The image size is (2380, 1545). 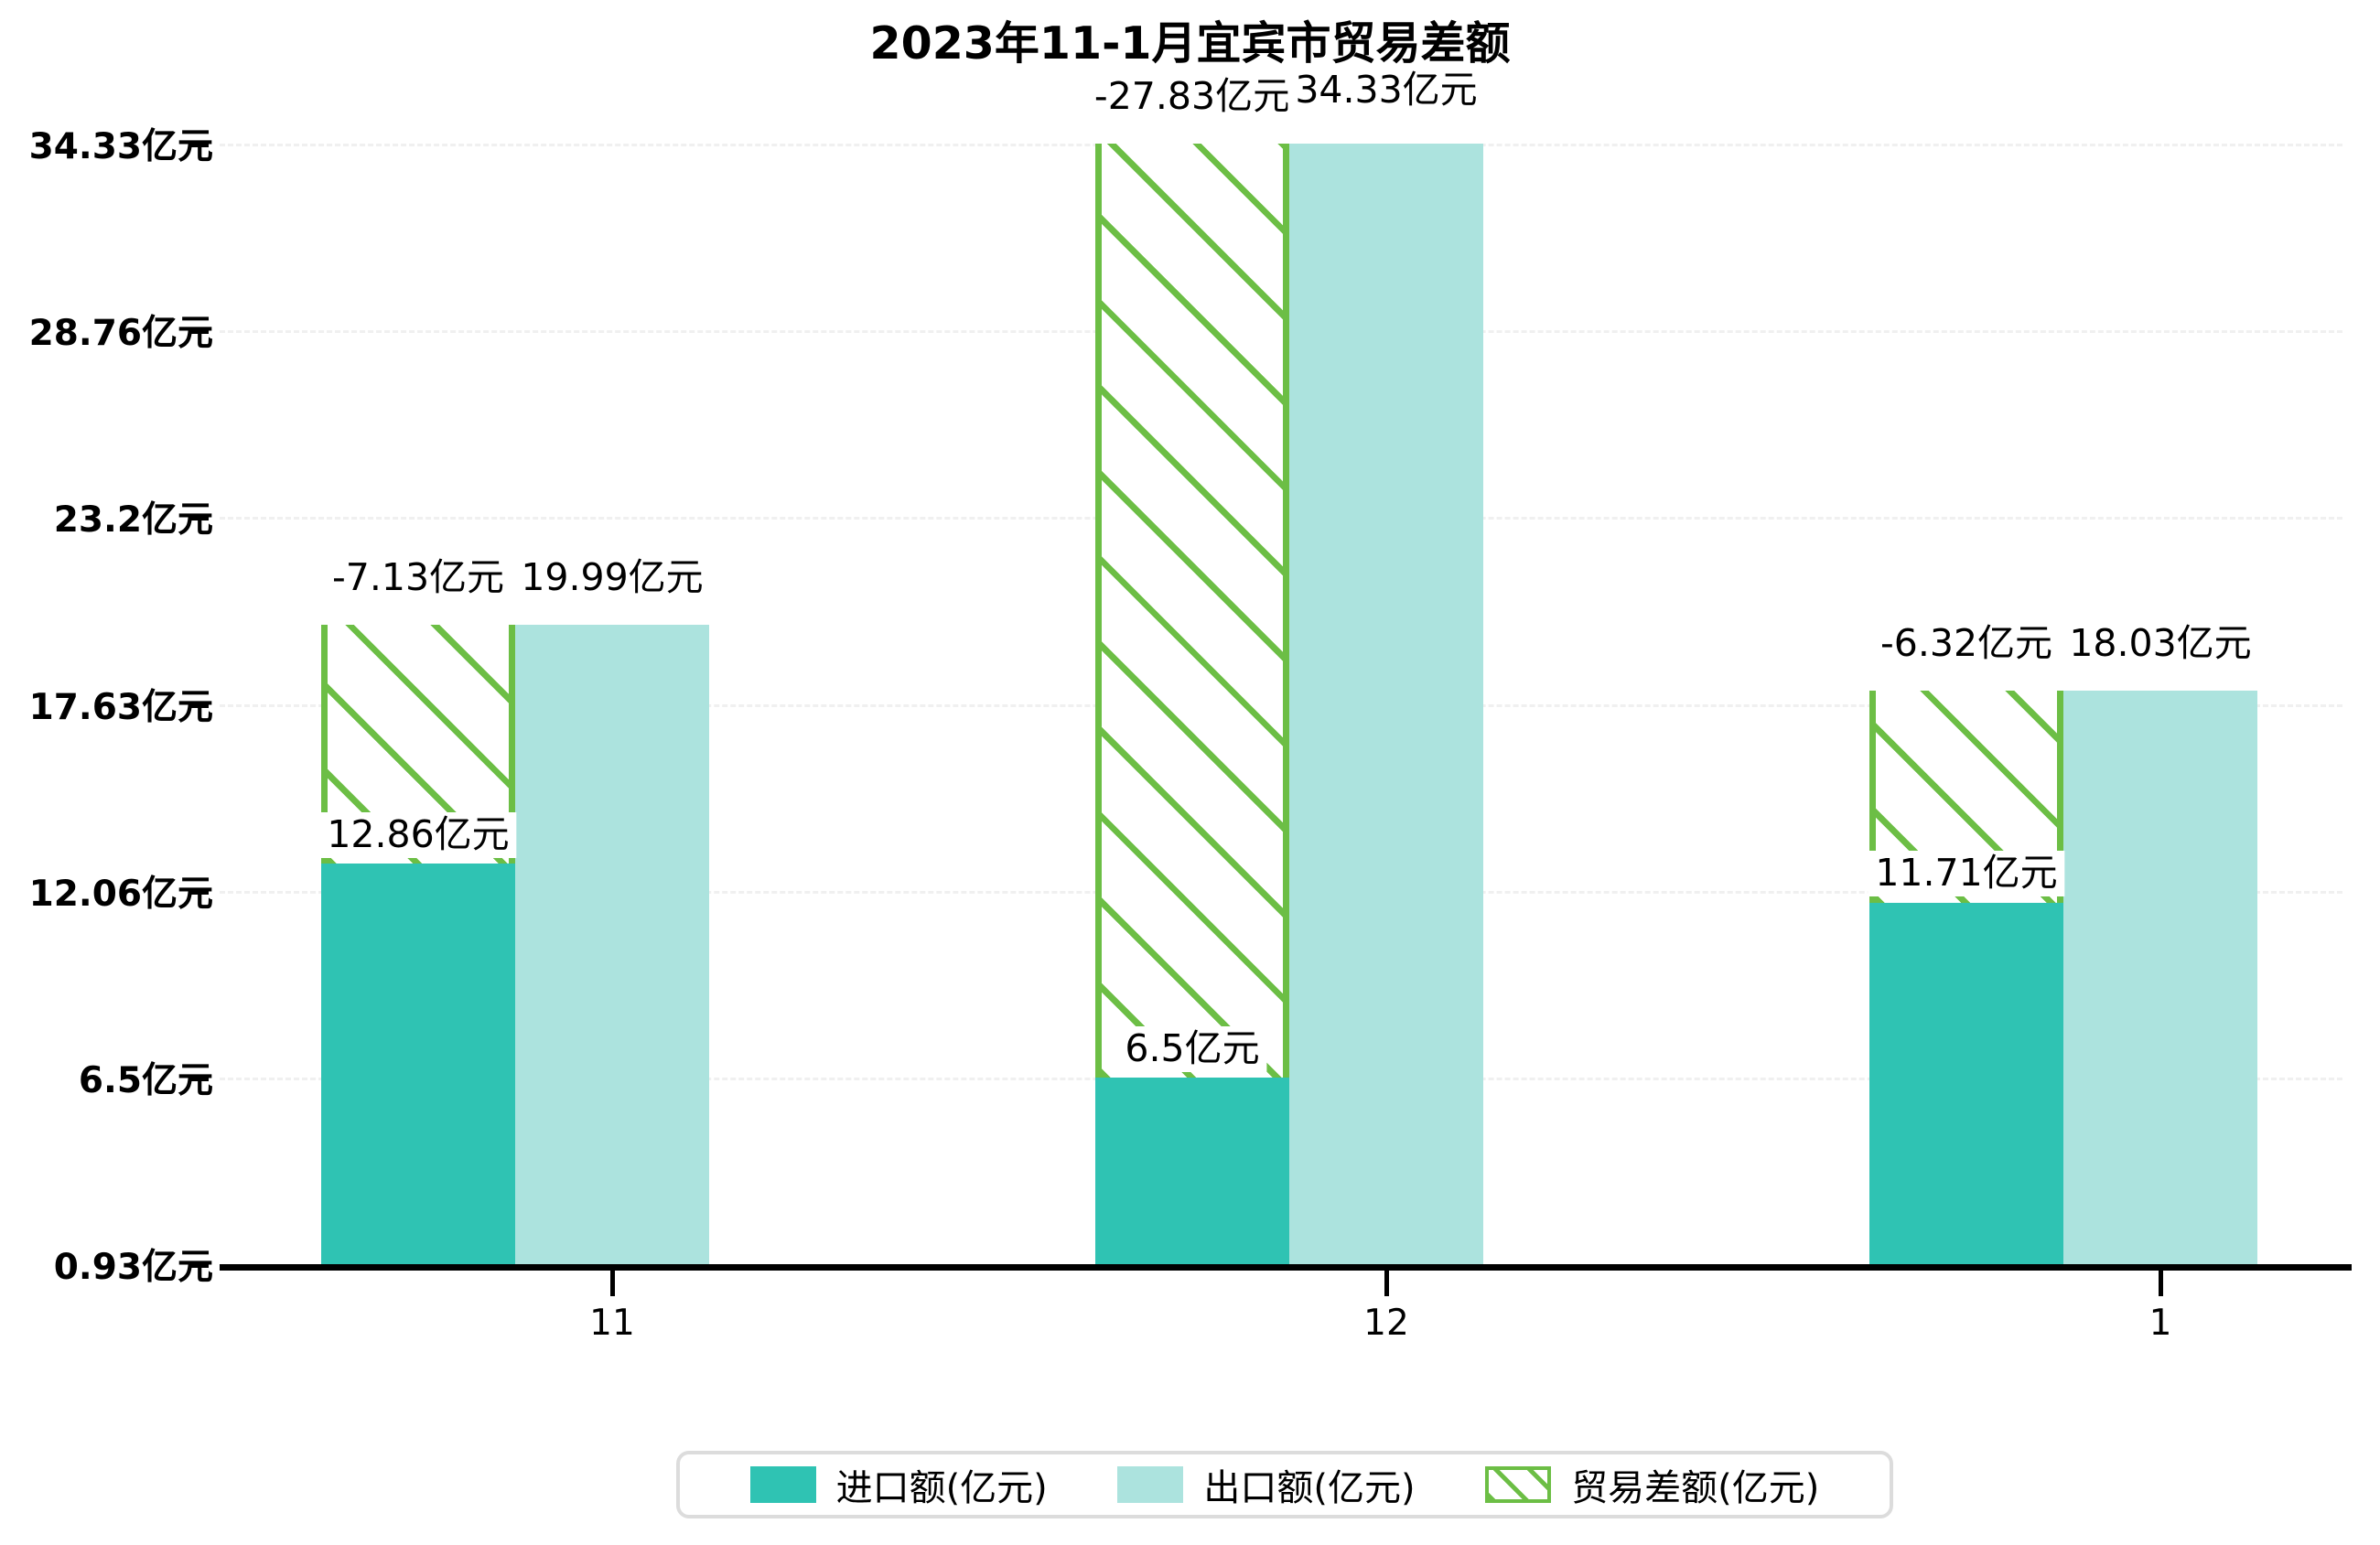 What do you see at coordinates (782, 1484) in the screenshot?
I see `legend-swatch-import-icon` at bounding box center [782, 1484].